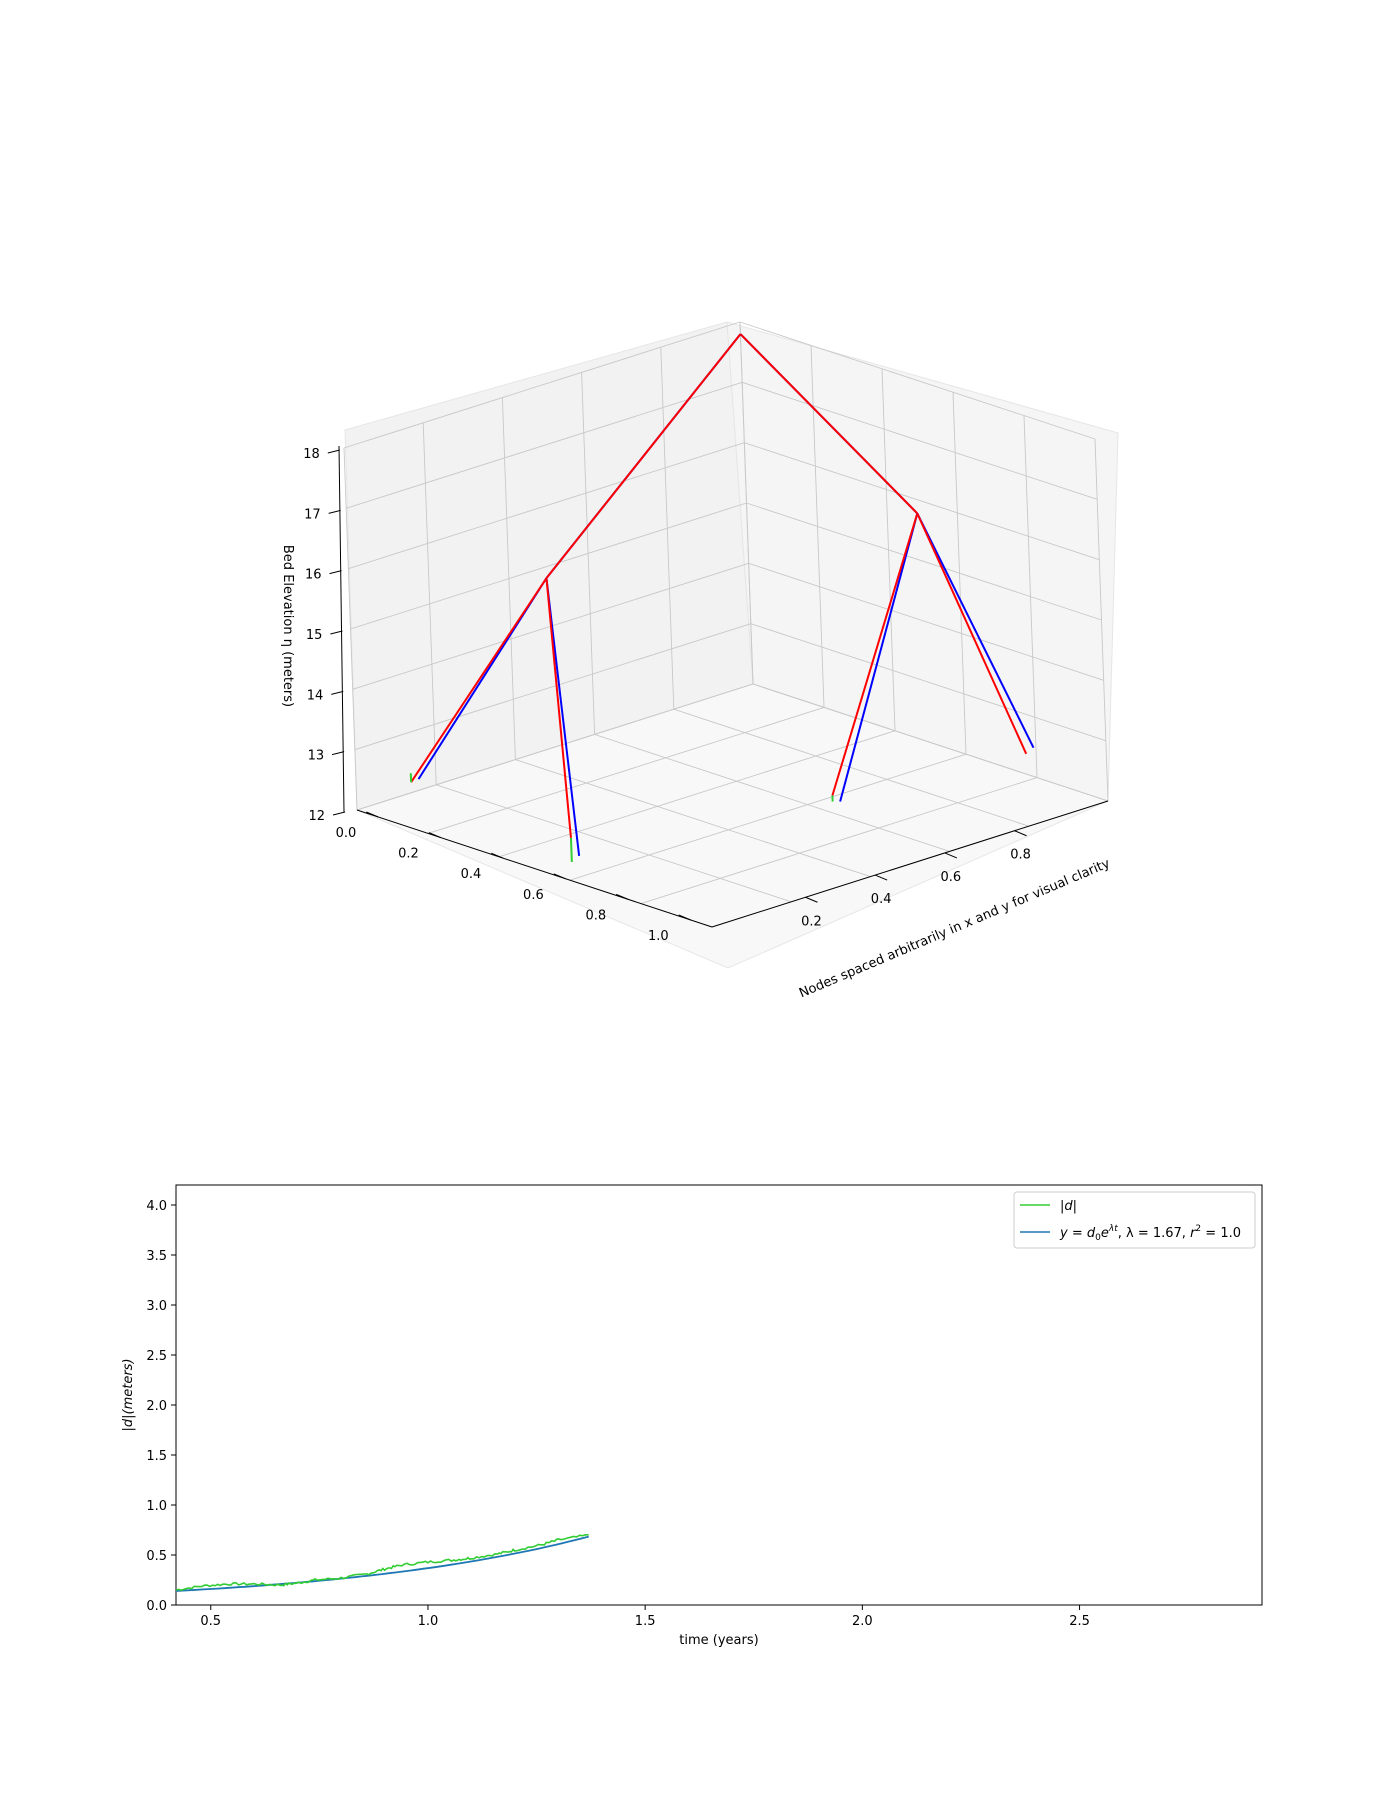 This screenshot has width=1400, height=1800. I want to click on x-tick-label: 2.5, so click(1079, 1621).